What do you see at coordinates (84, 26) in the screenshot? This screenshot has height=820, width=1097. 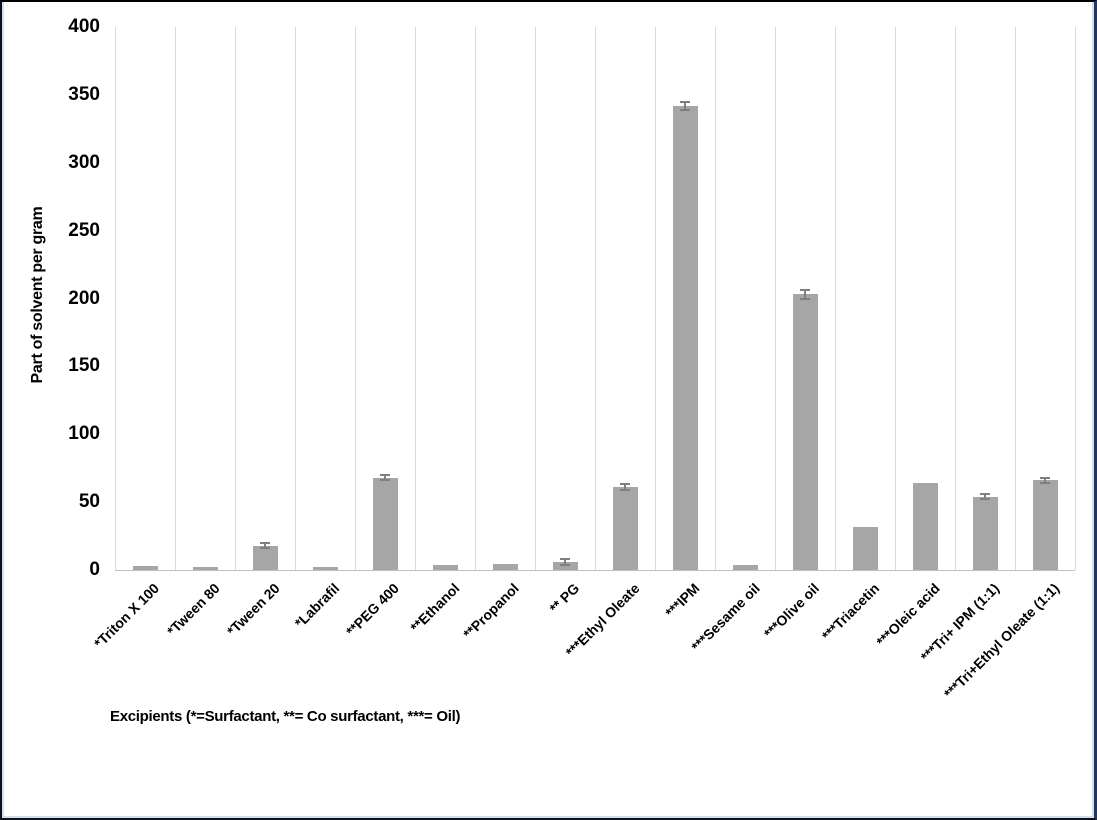 I see `y-axis-tick-label: 400` at bounding box center [84, 26].